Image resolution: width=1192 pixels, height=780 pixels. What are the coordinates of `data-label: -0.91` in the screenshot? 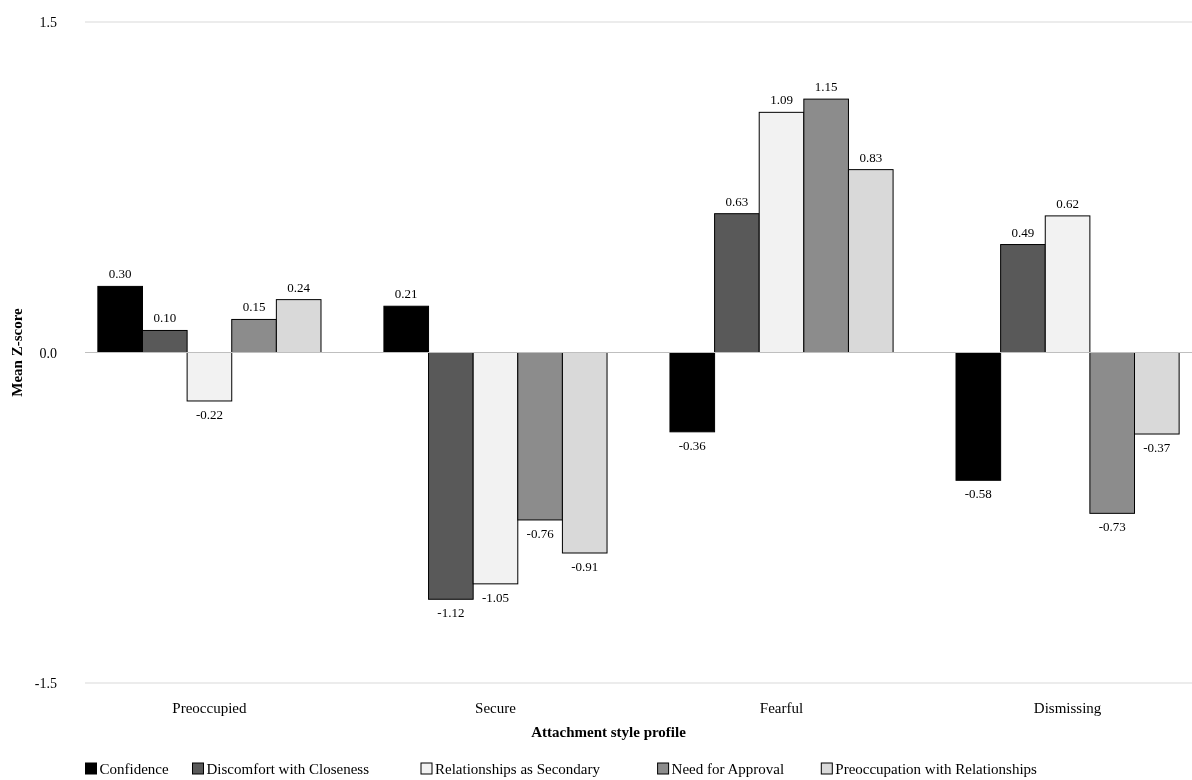 It's located at (585, 566).